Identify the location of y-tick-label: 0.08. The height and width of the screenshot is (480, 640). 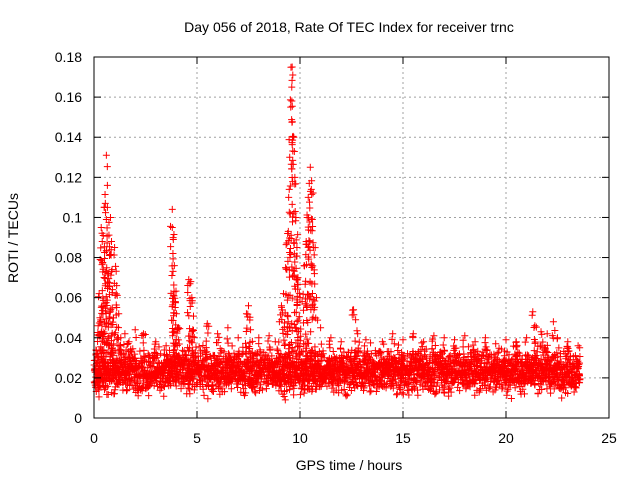
(68, 258).